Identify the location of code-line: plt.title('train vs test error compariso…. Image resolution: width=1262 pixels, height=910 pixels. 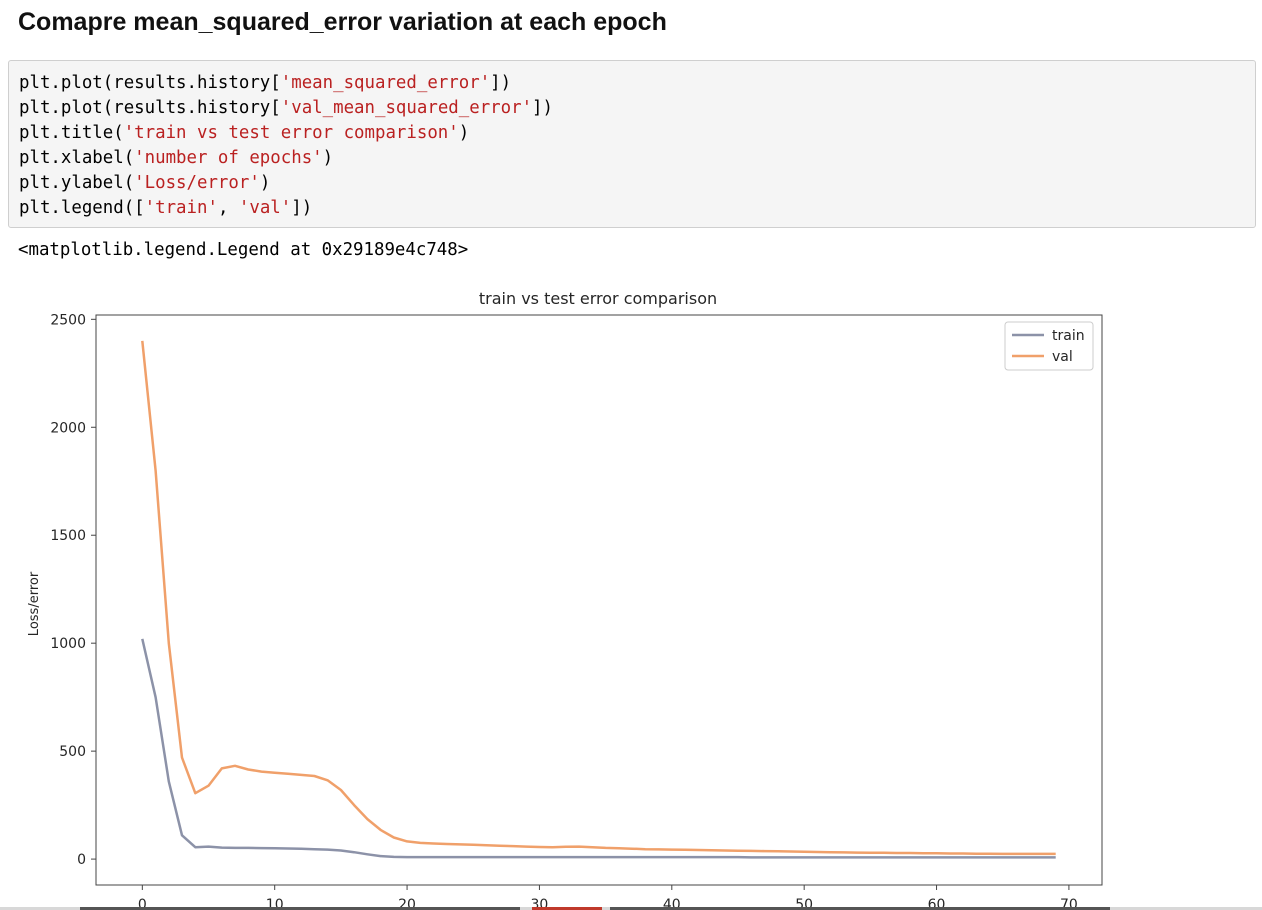
(244, 133).